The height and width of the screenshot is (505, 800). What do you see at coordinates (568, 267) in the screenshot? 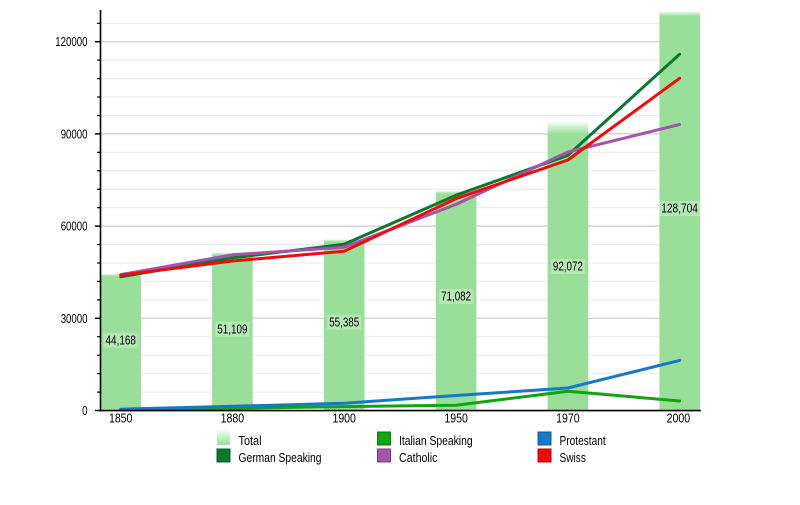
I see `svg-text: 92,072` at bounding box center [568, 267].